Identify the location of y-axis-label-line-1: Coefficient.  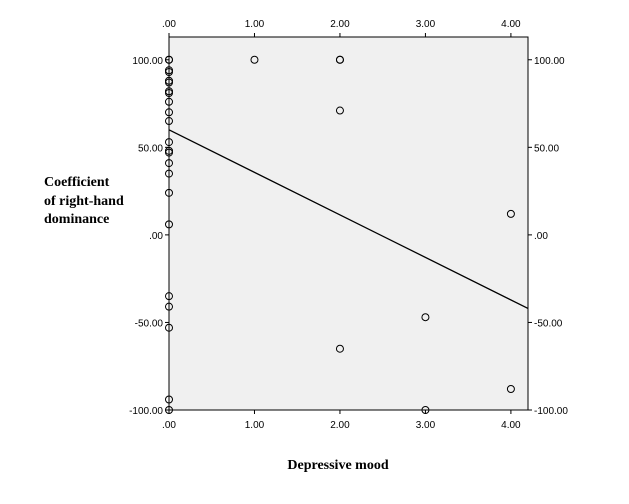
(77, 182).